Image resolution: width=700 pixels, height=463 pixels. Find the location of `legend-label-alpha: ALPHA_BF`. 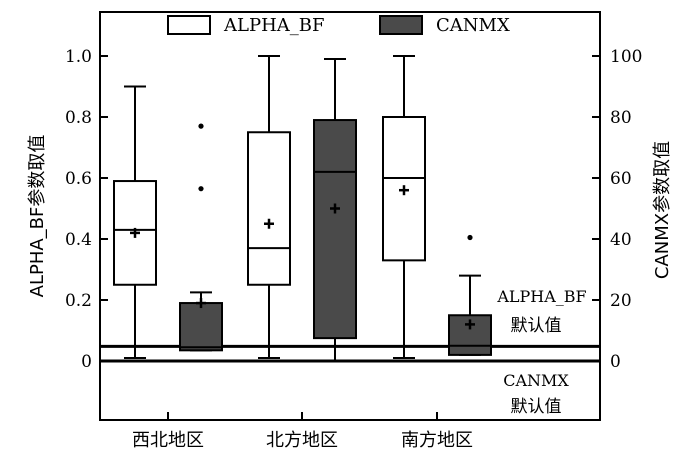

legend-label-alpha: ALPHA_BF is located at coordinates (273, 25).